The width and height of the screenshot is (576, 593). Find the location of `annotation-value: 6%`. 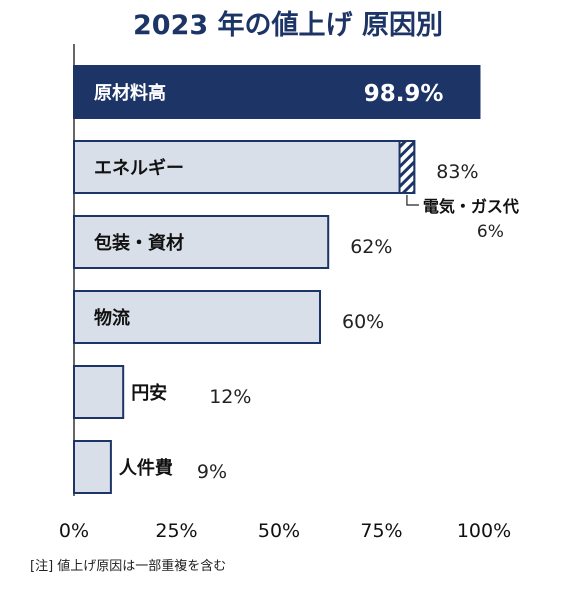

annotation-value: 6% is located at coordinates (490, 232).